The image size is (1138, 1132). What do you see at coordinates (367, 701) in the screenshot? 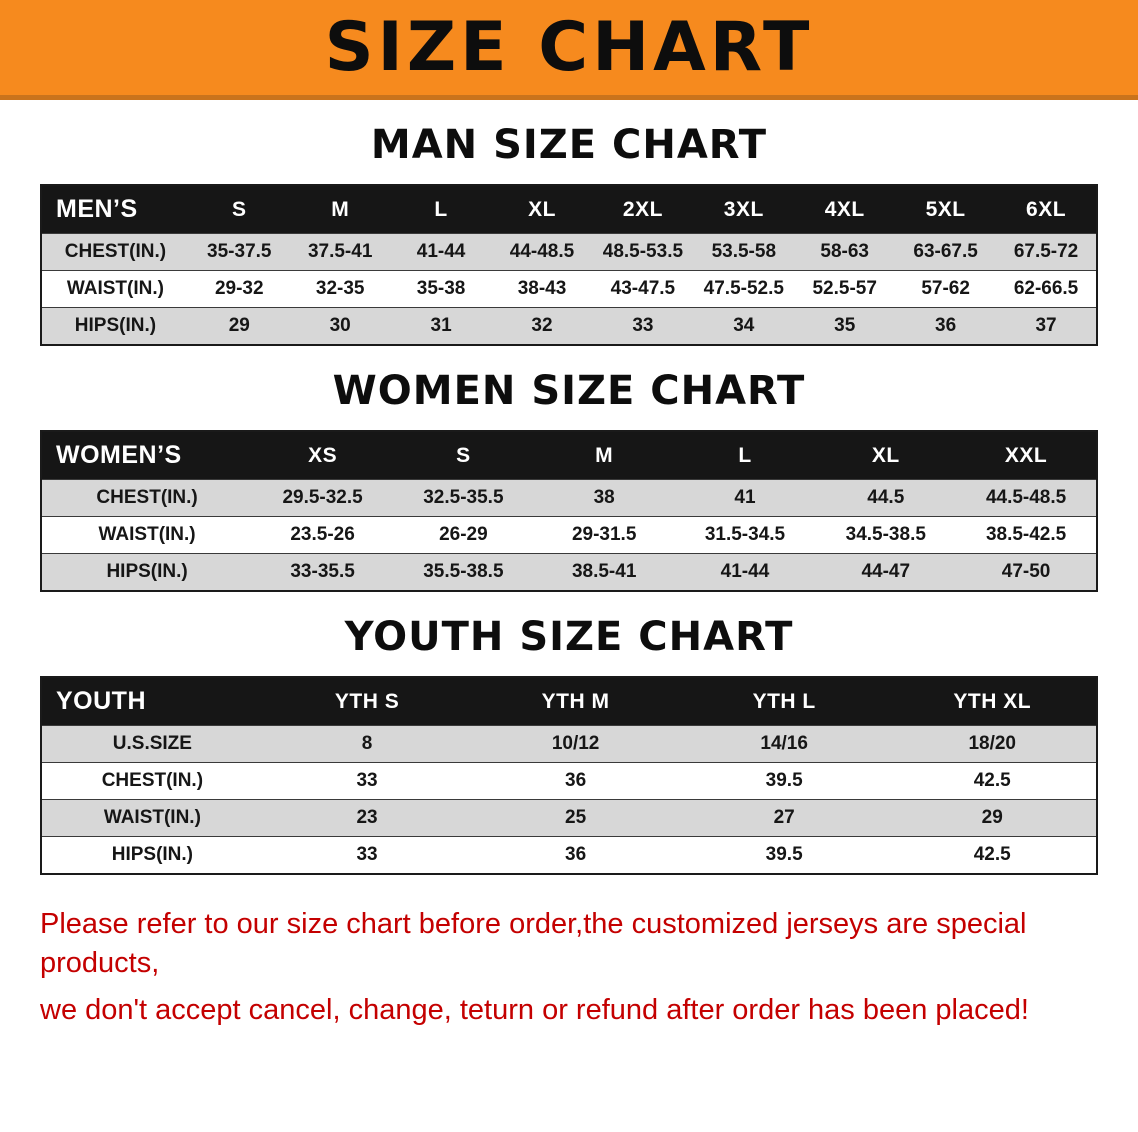
I see `size-column-header: YTH S` at bounding box center [367, 701].